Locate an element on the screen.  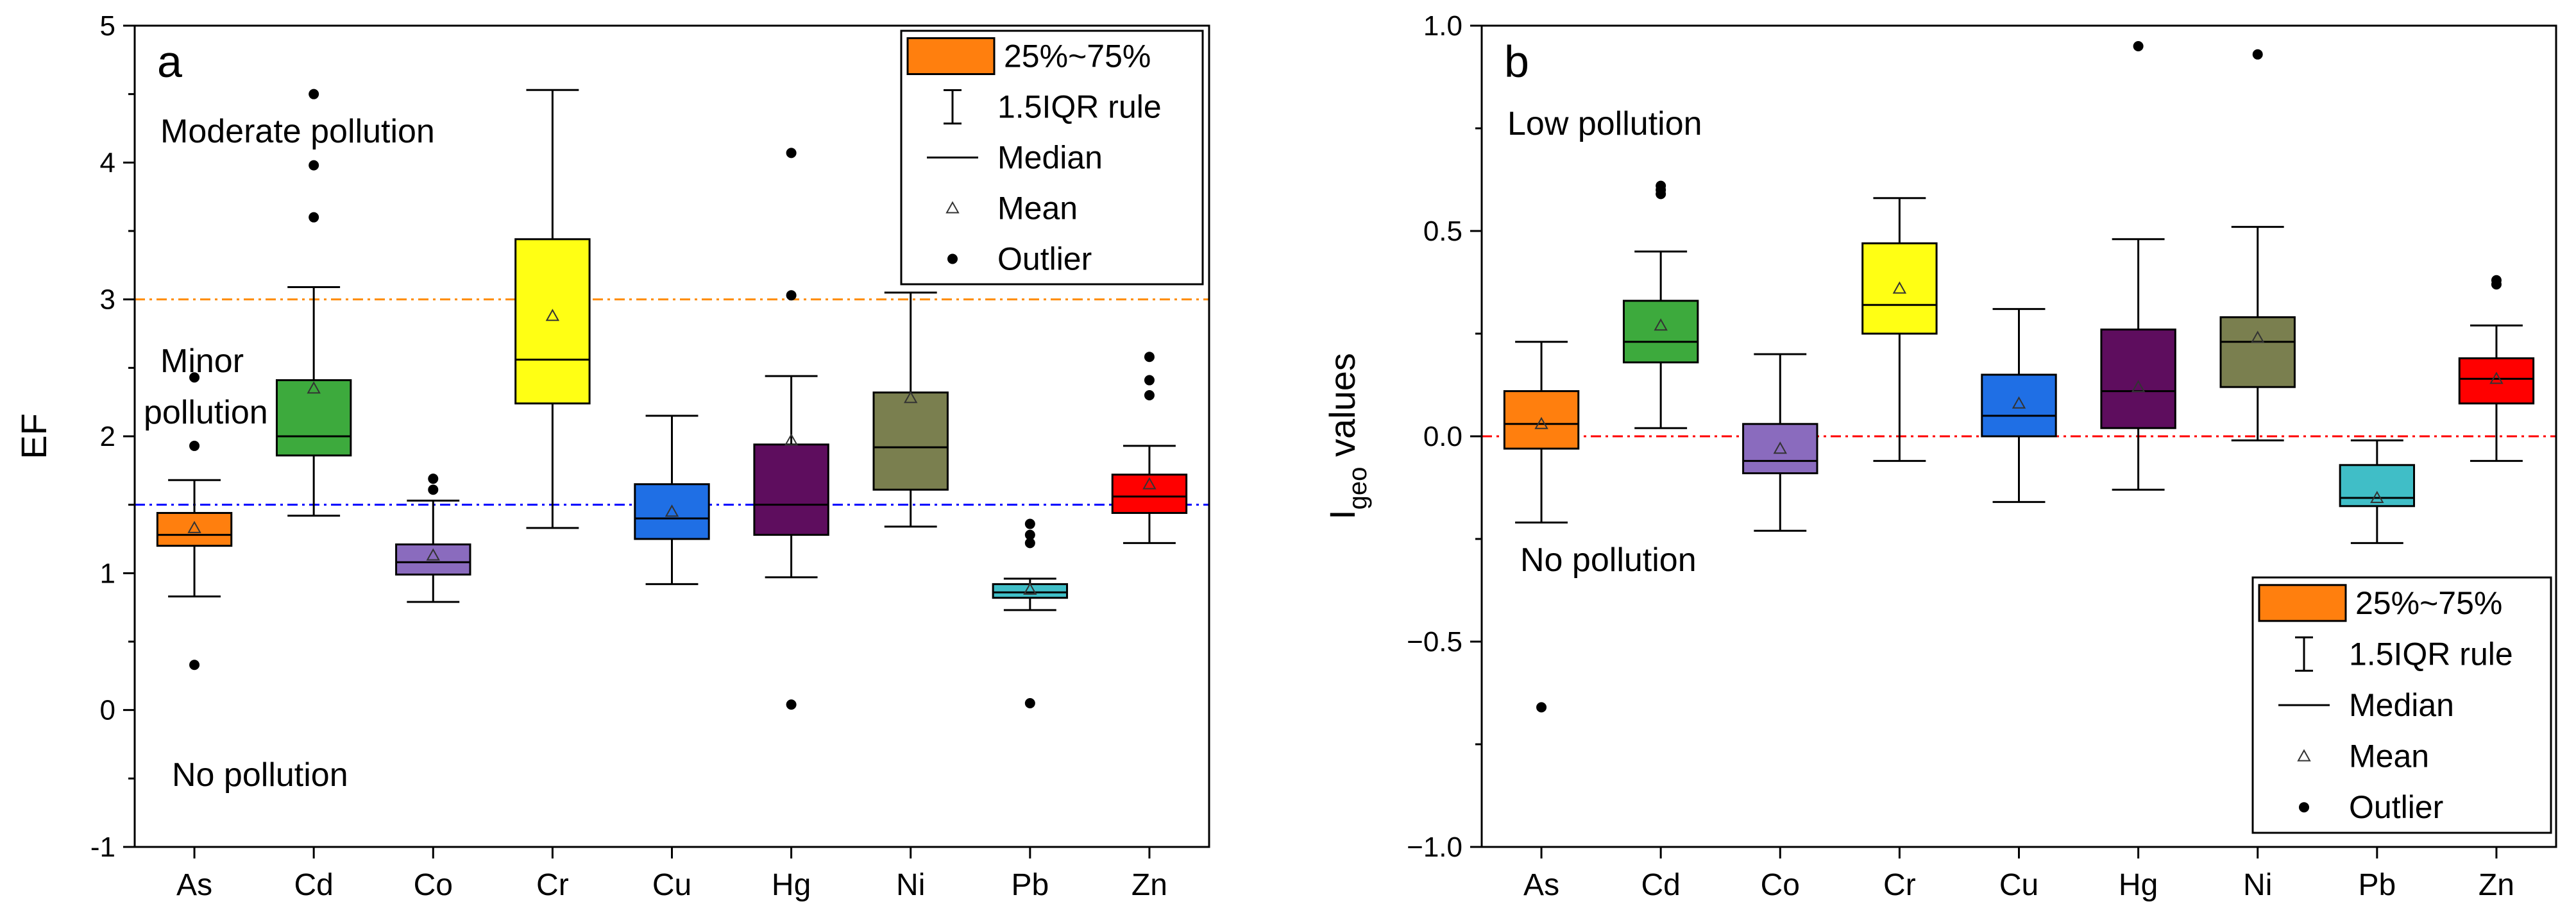
annotation-moderate-pollution: Moderate pollution is located at coordinates (297, 132).